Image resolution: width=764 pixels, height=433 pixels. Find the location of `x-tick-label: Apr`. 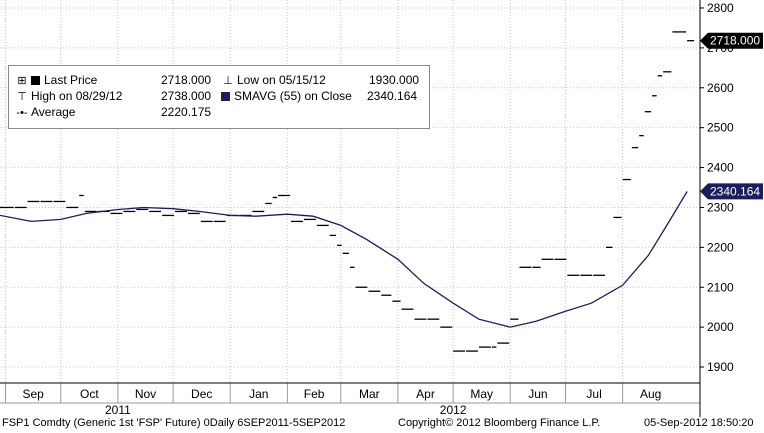

x-tick-label: Apr is located at coordinates (425, 394).